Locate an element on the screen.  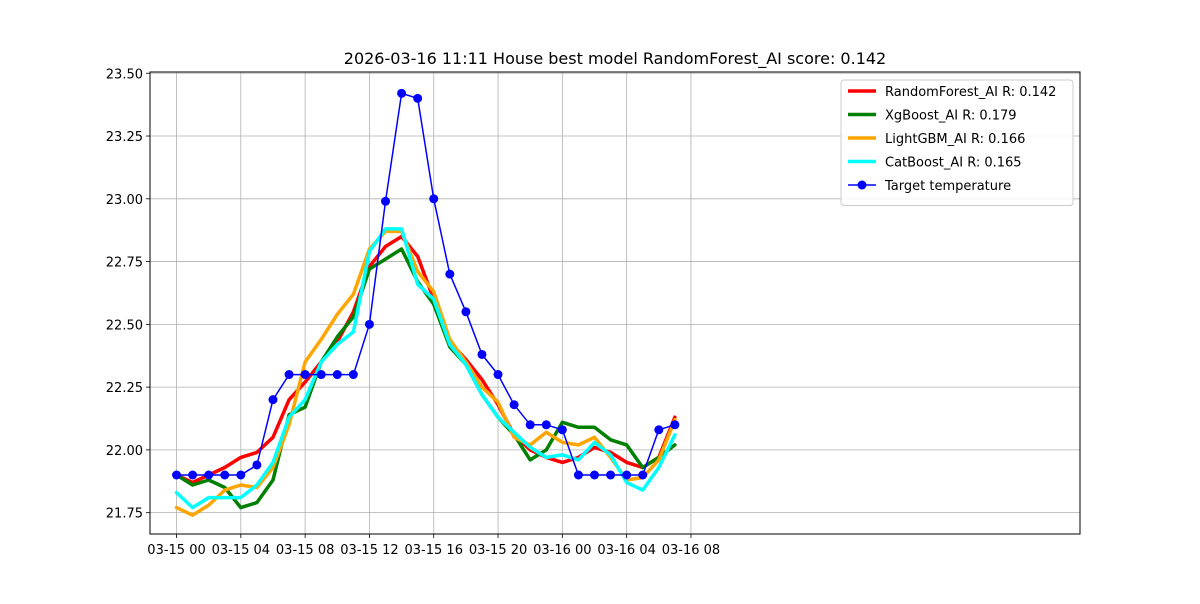
legend-marker is located at coordinates (862, 185).